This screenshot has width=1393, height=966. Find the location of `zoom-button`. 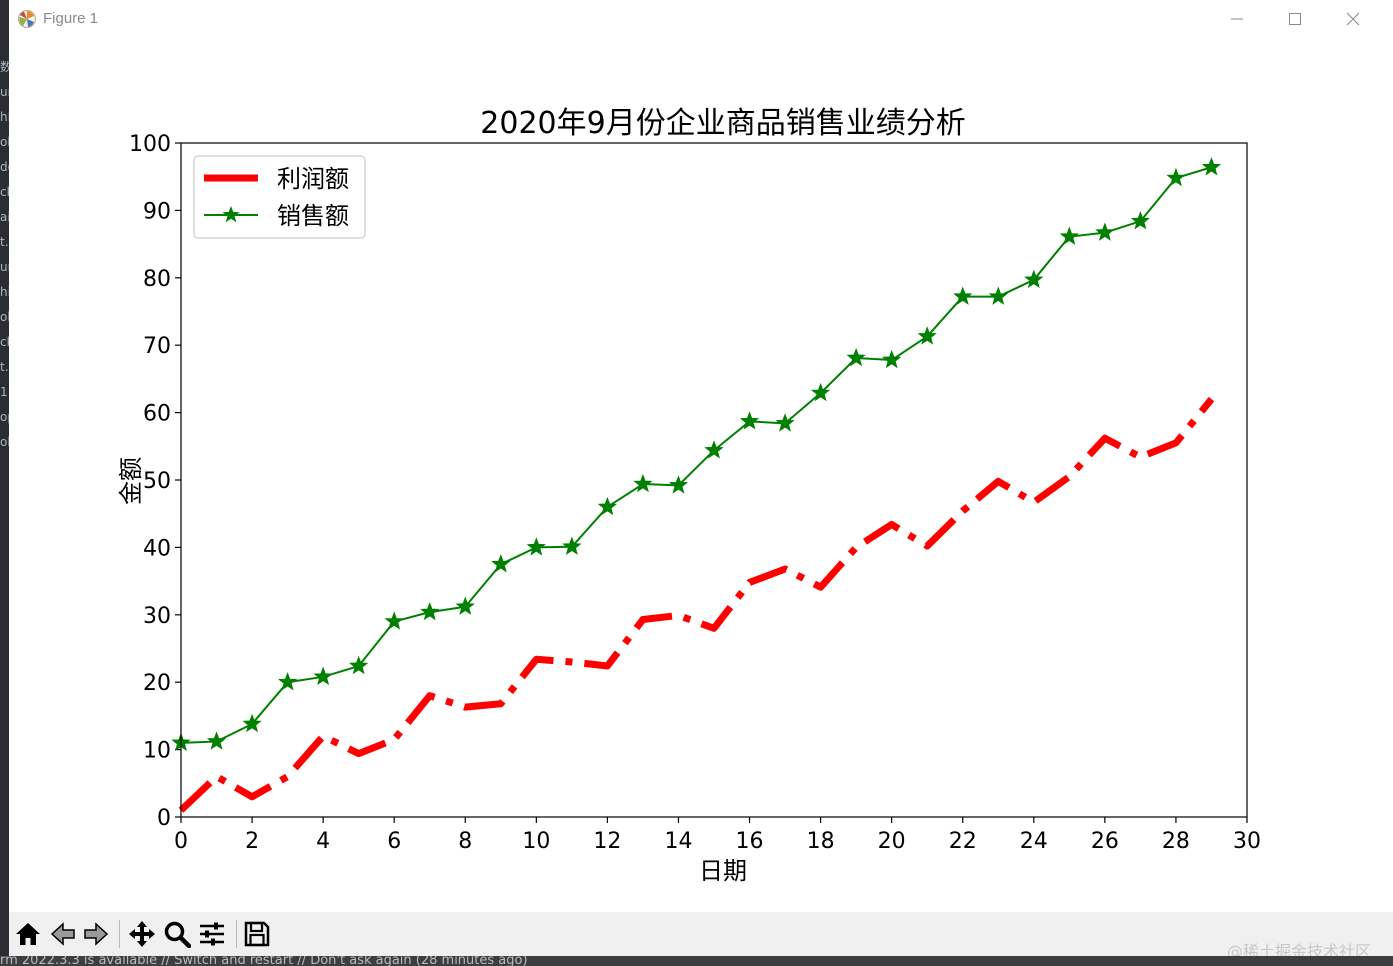

zoom-button is located at coordinates (177, 934).